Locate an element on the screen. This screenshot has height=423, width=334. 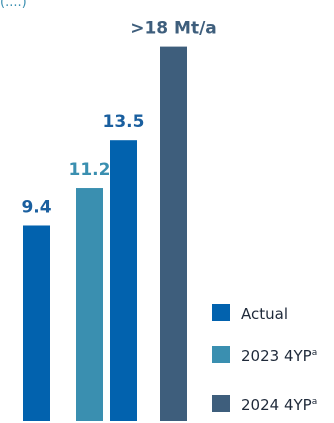
legend-swatch-actual is located at coordinates (221, 312).